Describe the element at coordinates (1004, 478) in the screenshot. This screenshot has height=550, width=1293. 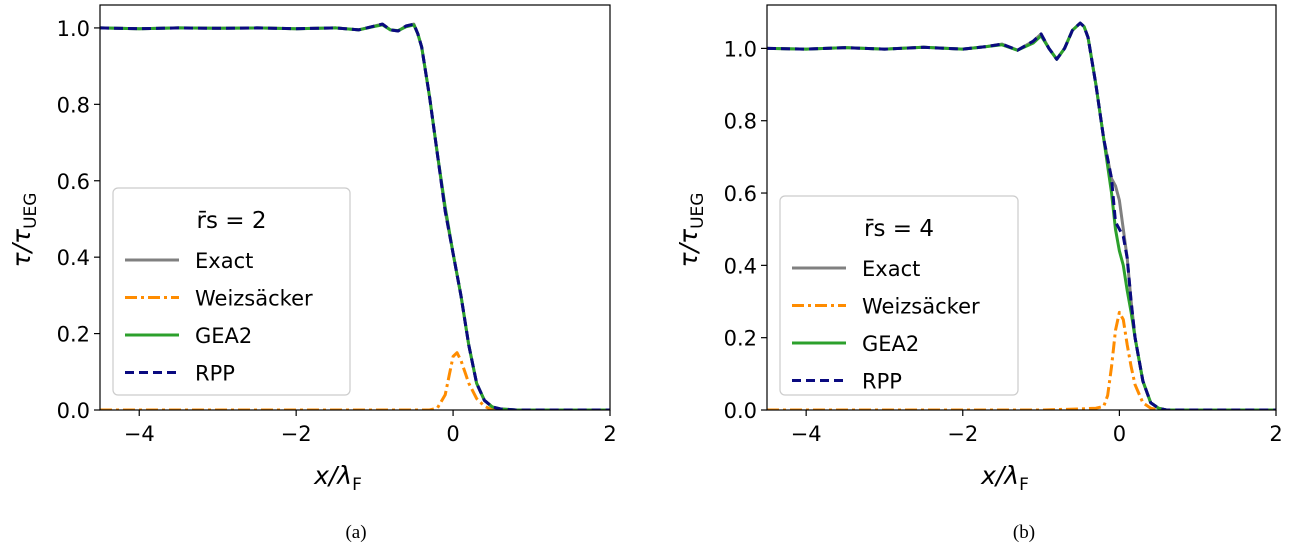
I see `panel-b-xlabel: x/λF` at that location.